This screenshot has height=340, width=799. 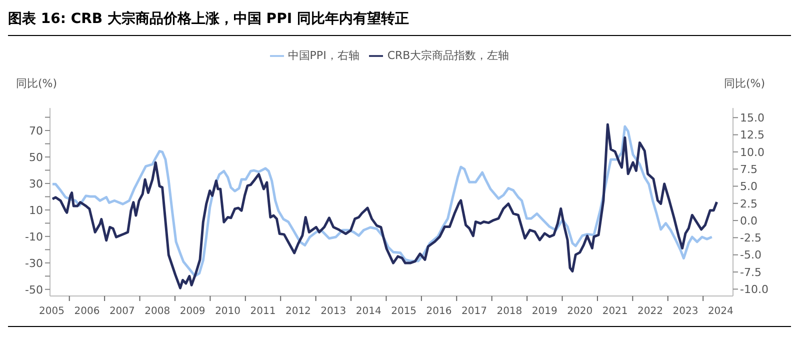 What do you see at coordinates (208, 19) in the screenshot?
I see `chart-title: 图表 16: CRB 大宗商品价格上涨，中国 PPI 同比年内有望转正` at bounding box center [208, 19].